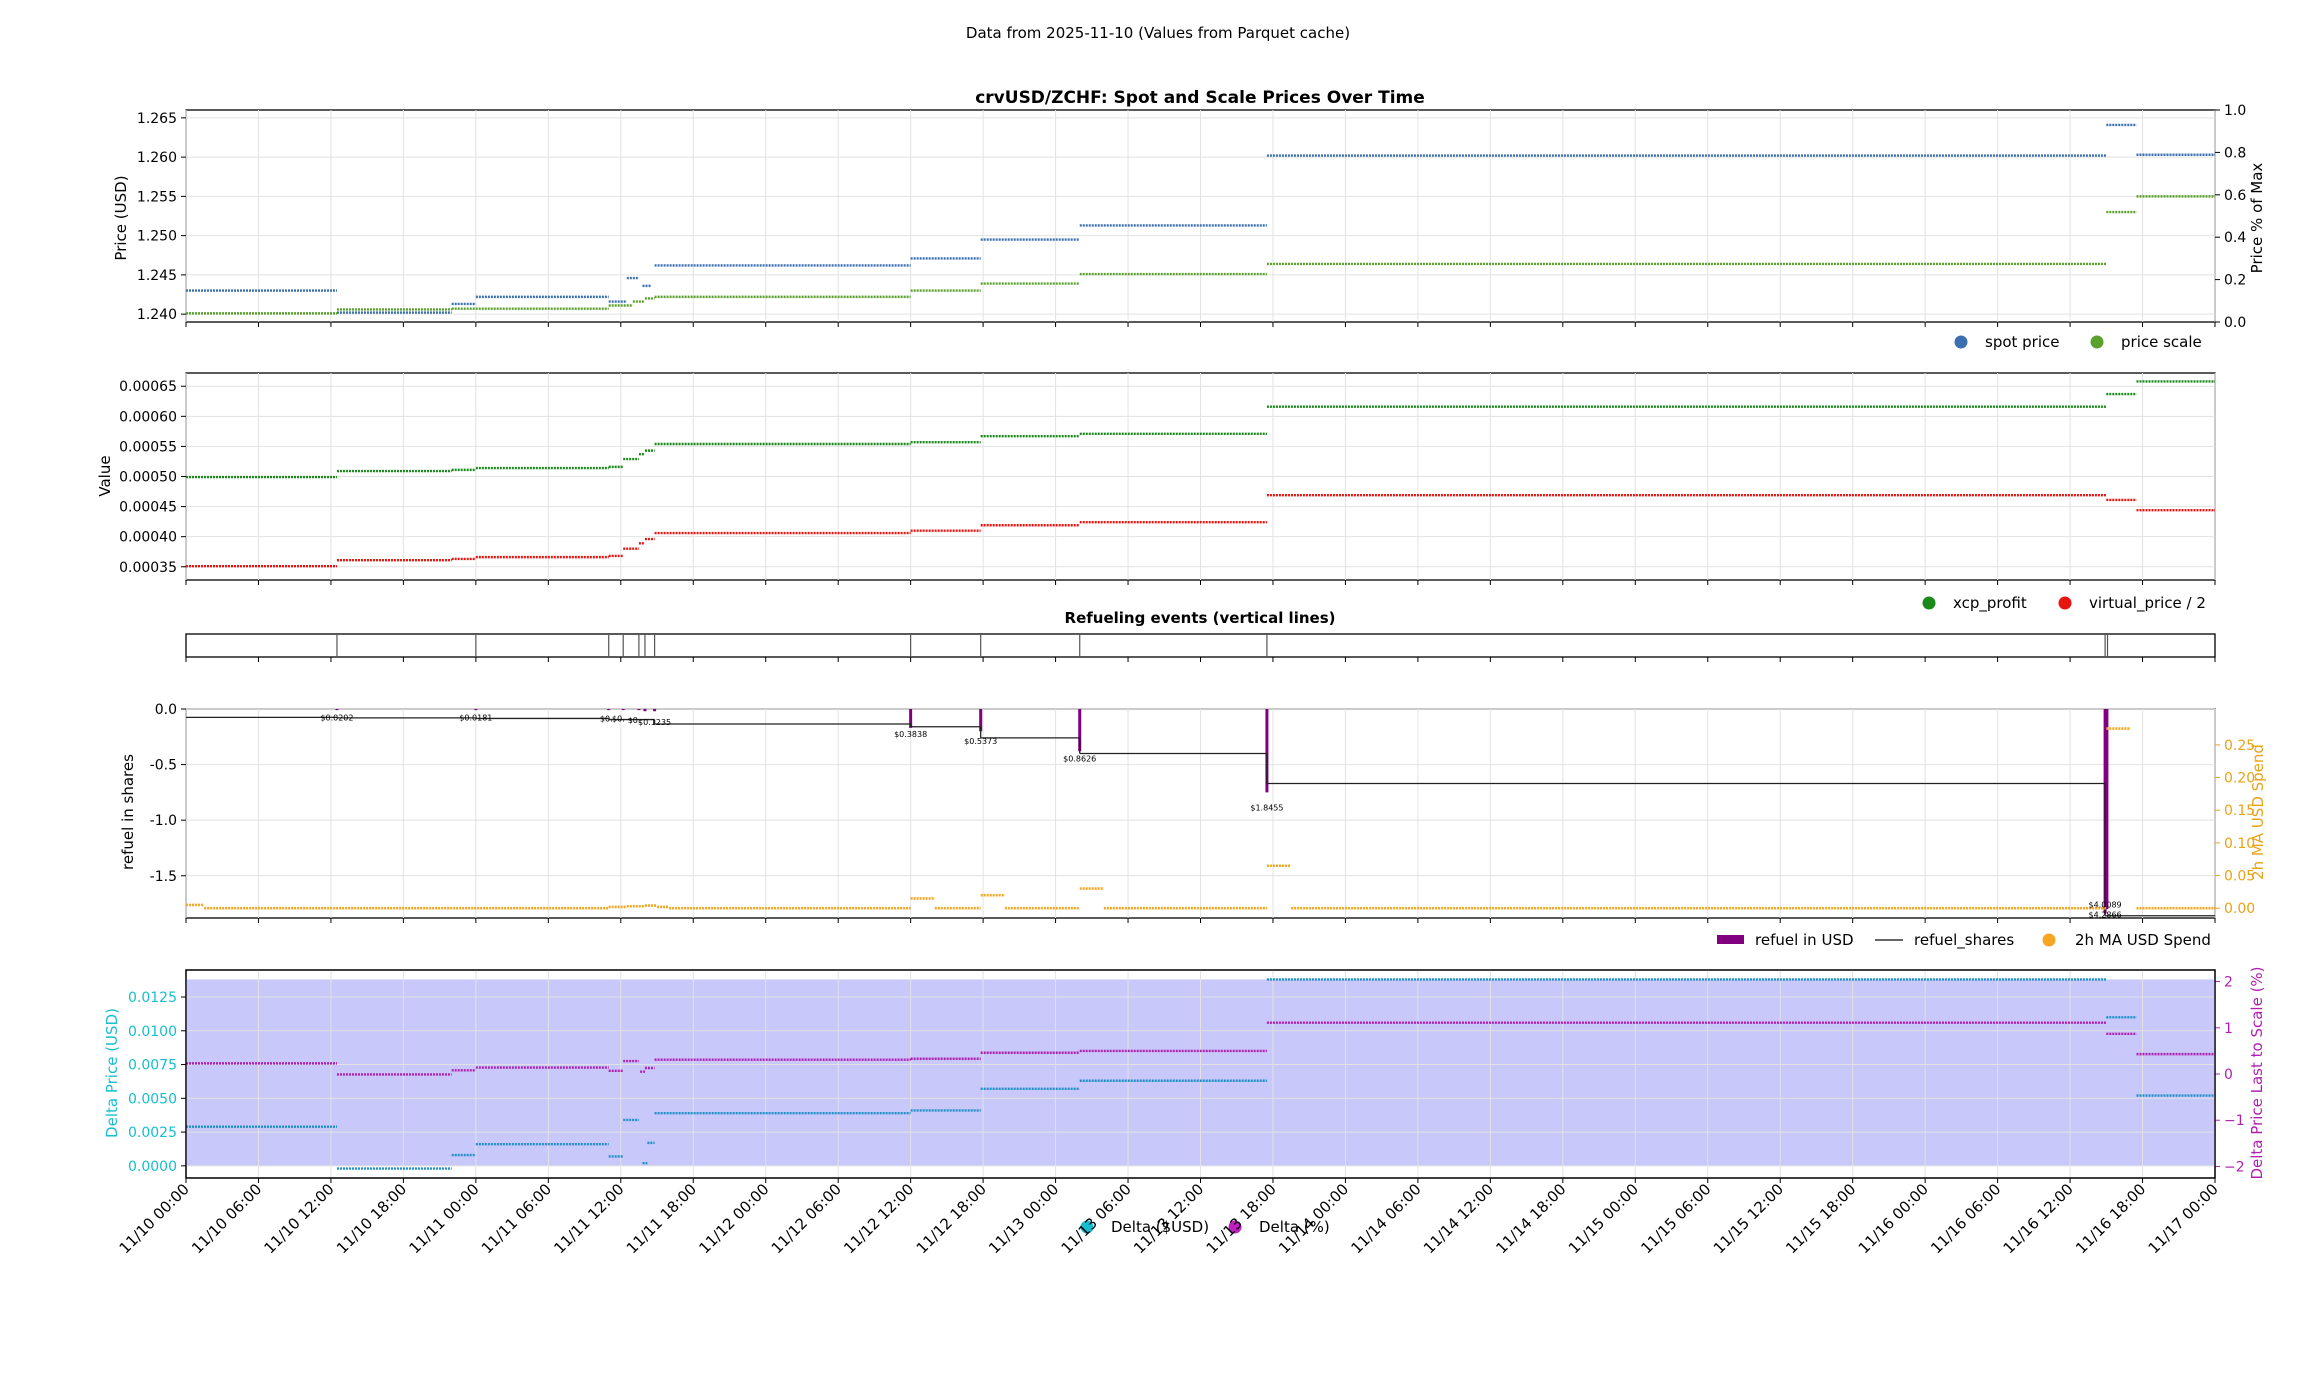  I want to click on x-tick-label-1: 11/10 06:00, so click(226, 1218).